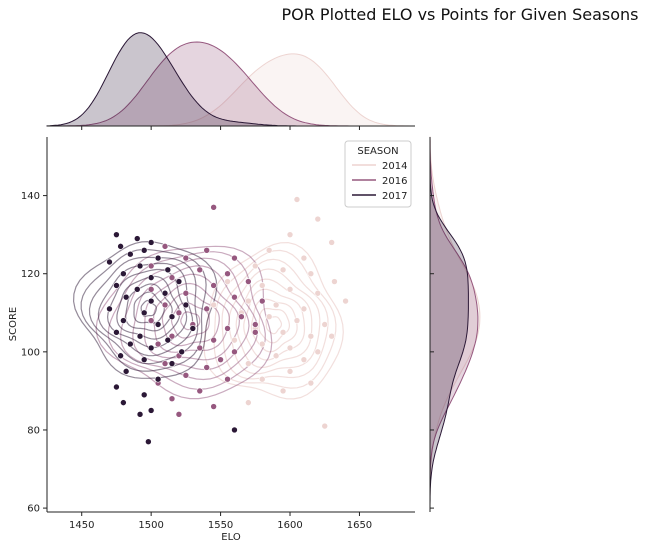 The height and width of the screenshot is (549, 646). What do you see at coordinates (394, 196) in the screenshot?
I see `legend-label-2017: 2017` at bounding box center [394, 196].